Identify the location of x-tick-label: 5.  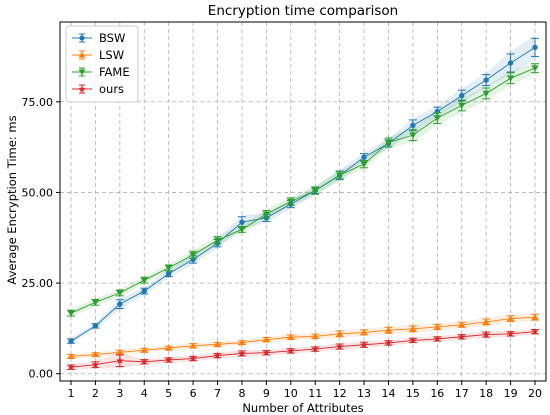
(168, 393).